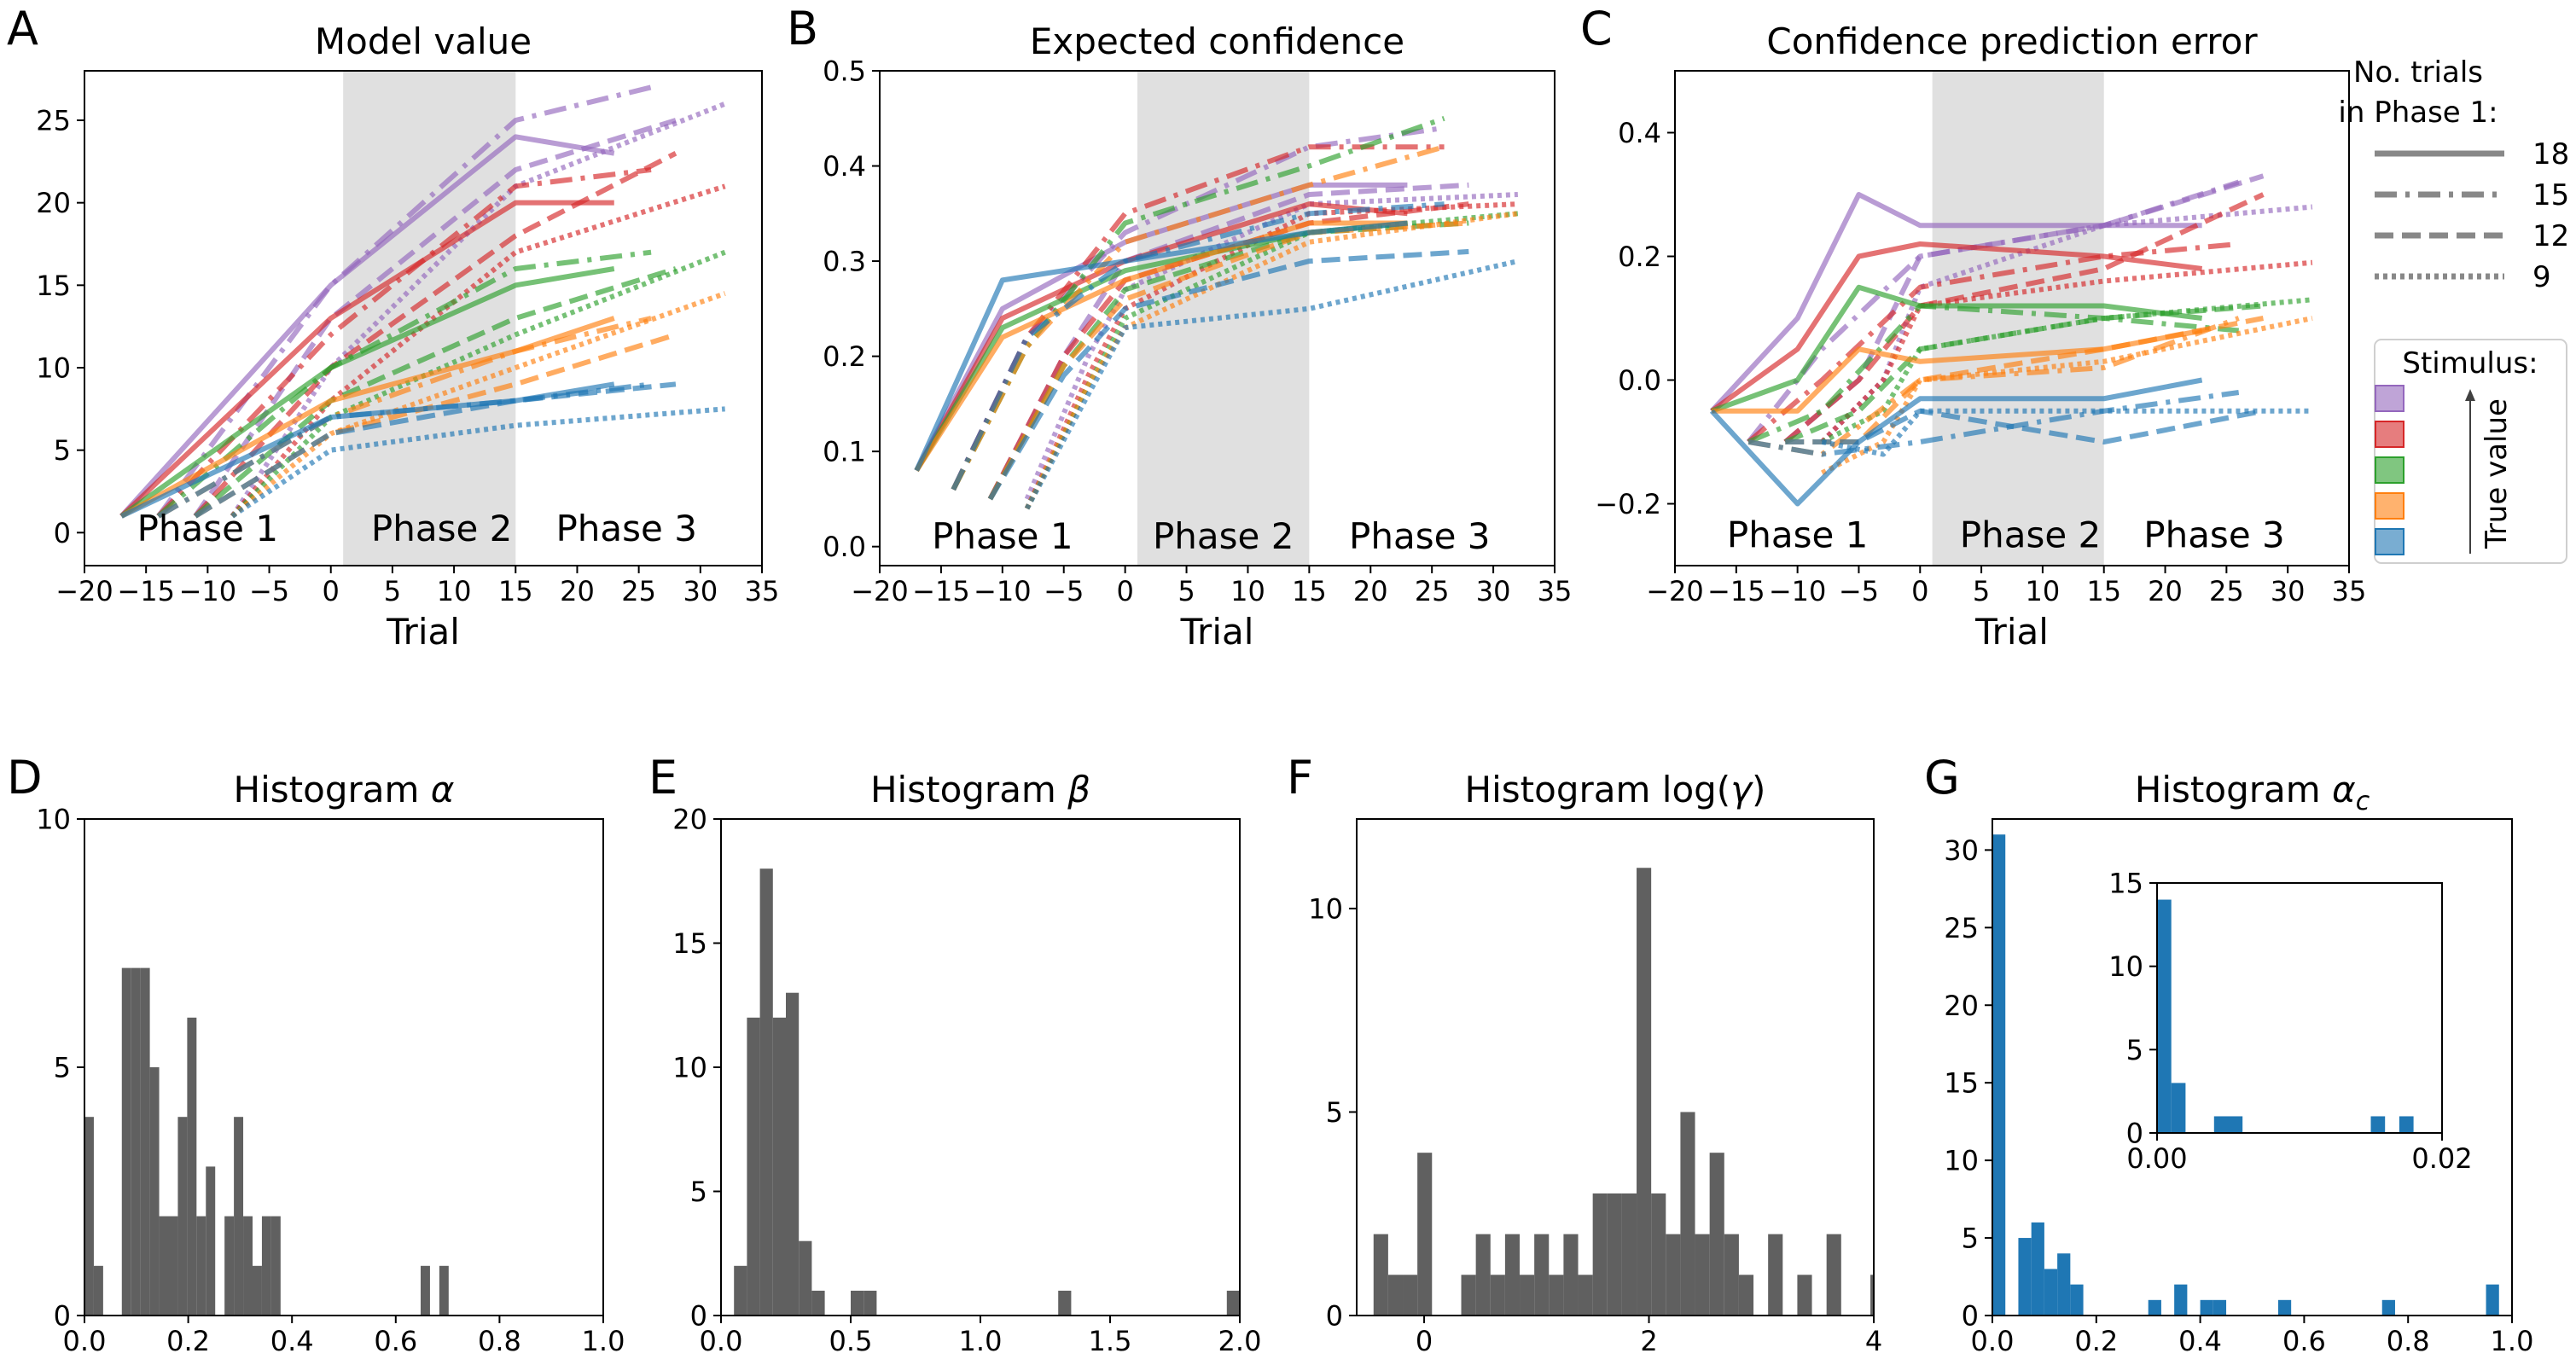  I want to click on panel-B-x-tick-label: −5, so click(1064, 591).